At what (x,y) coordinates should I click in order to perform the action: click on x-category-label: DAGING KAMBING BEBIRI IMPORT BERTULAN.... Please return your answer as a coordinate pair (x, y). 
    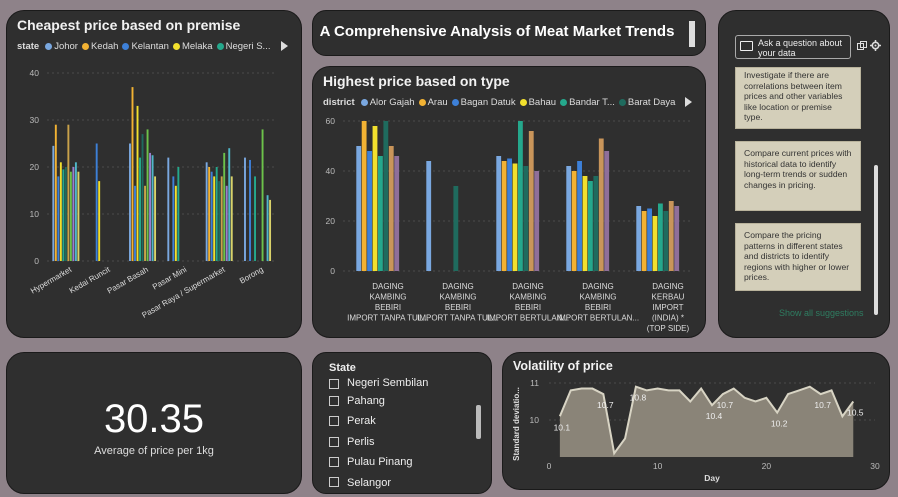
    Looking at the image, I should click on (598, 302).